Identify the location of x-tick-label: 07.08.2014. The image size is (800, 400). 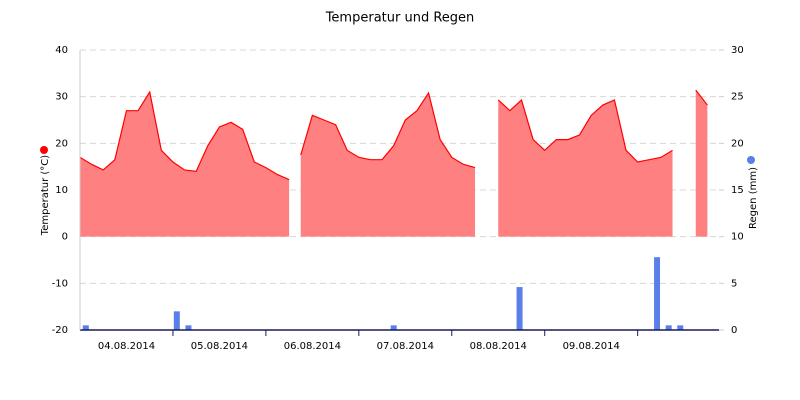
(405, 346).